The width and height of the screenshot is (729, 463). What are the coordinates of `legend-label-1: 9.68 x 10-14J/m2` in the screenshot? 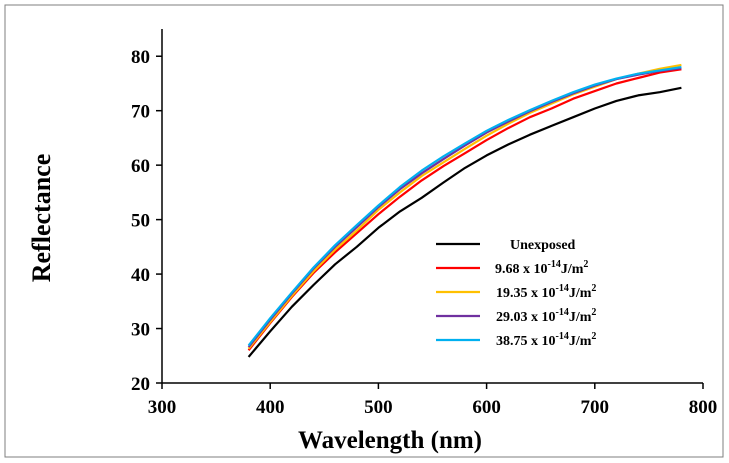 It's located at (541, 268).